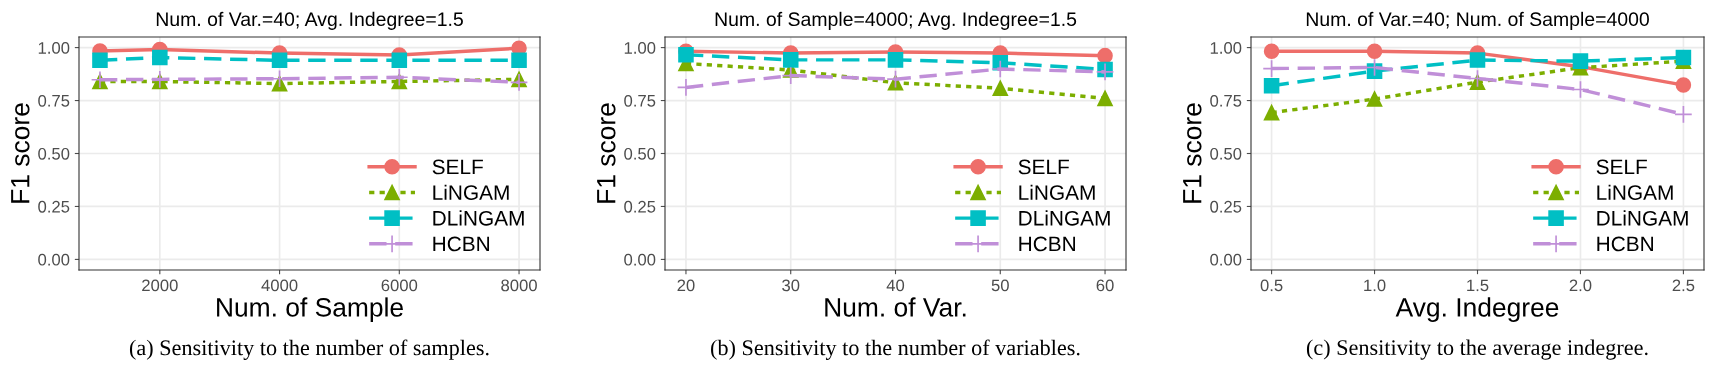 The image size is (1716, 386). I want to click on x-tick-label: 8000, so click(519, 285).